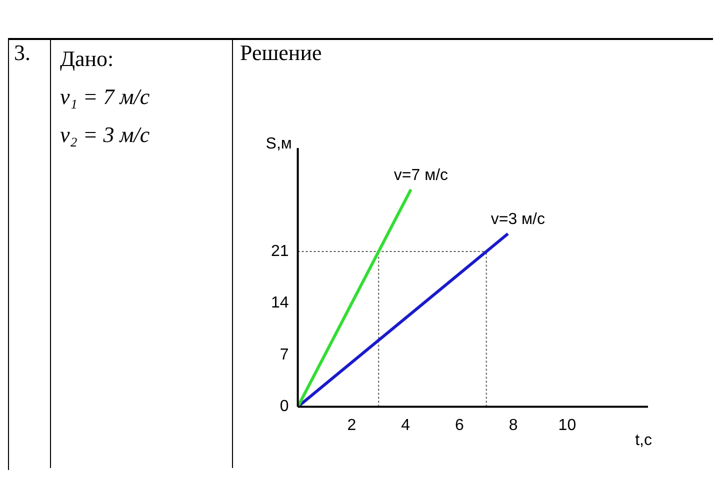 The height and width of the screenshot is (491, 720). I want to click on x-axis-title: t,c, so click(643, 441).